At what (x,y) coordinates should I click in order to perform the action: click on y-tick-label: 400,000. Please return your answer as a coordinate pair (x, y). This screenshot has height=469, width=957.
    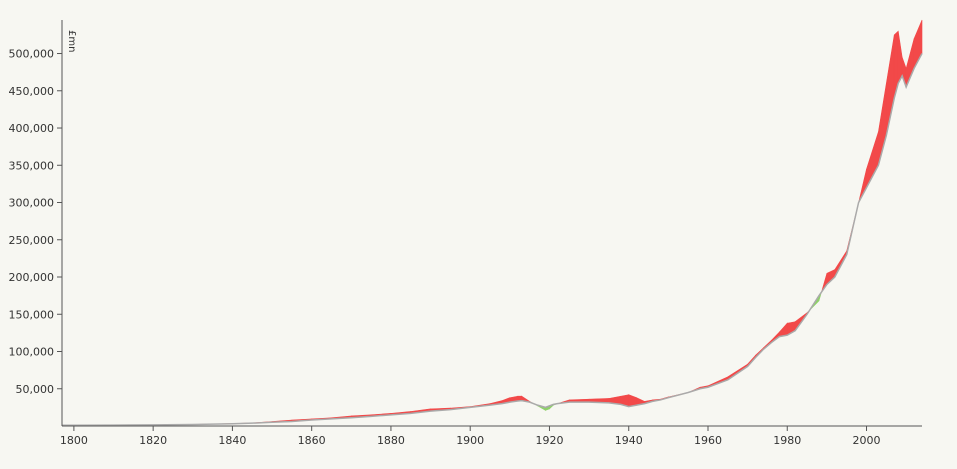
    Looking at the image, I should click on (32, 128).